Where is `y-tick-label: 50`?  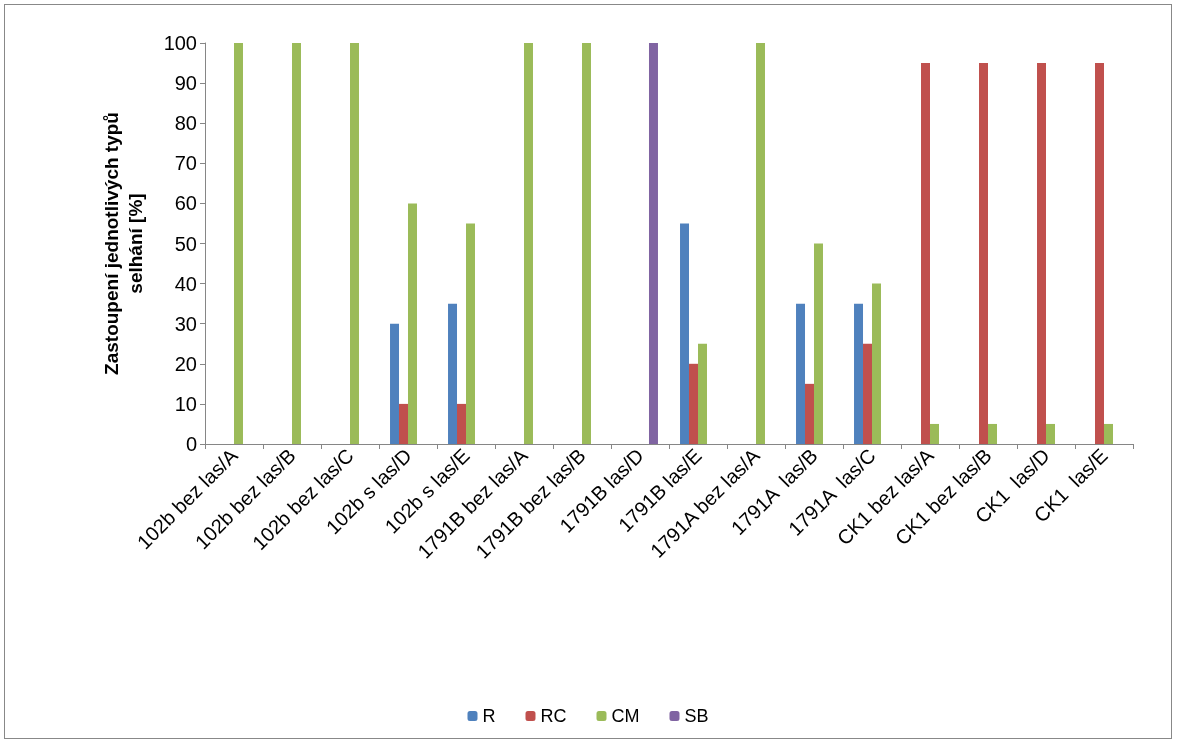 y-tick-label: 50 is located at coordinates (185, 243).